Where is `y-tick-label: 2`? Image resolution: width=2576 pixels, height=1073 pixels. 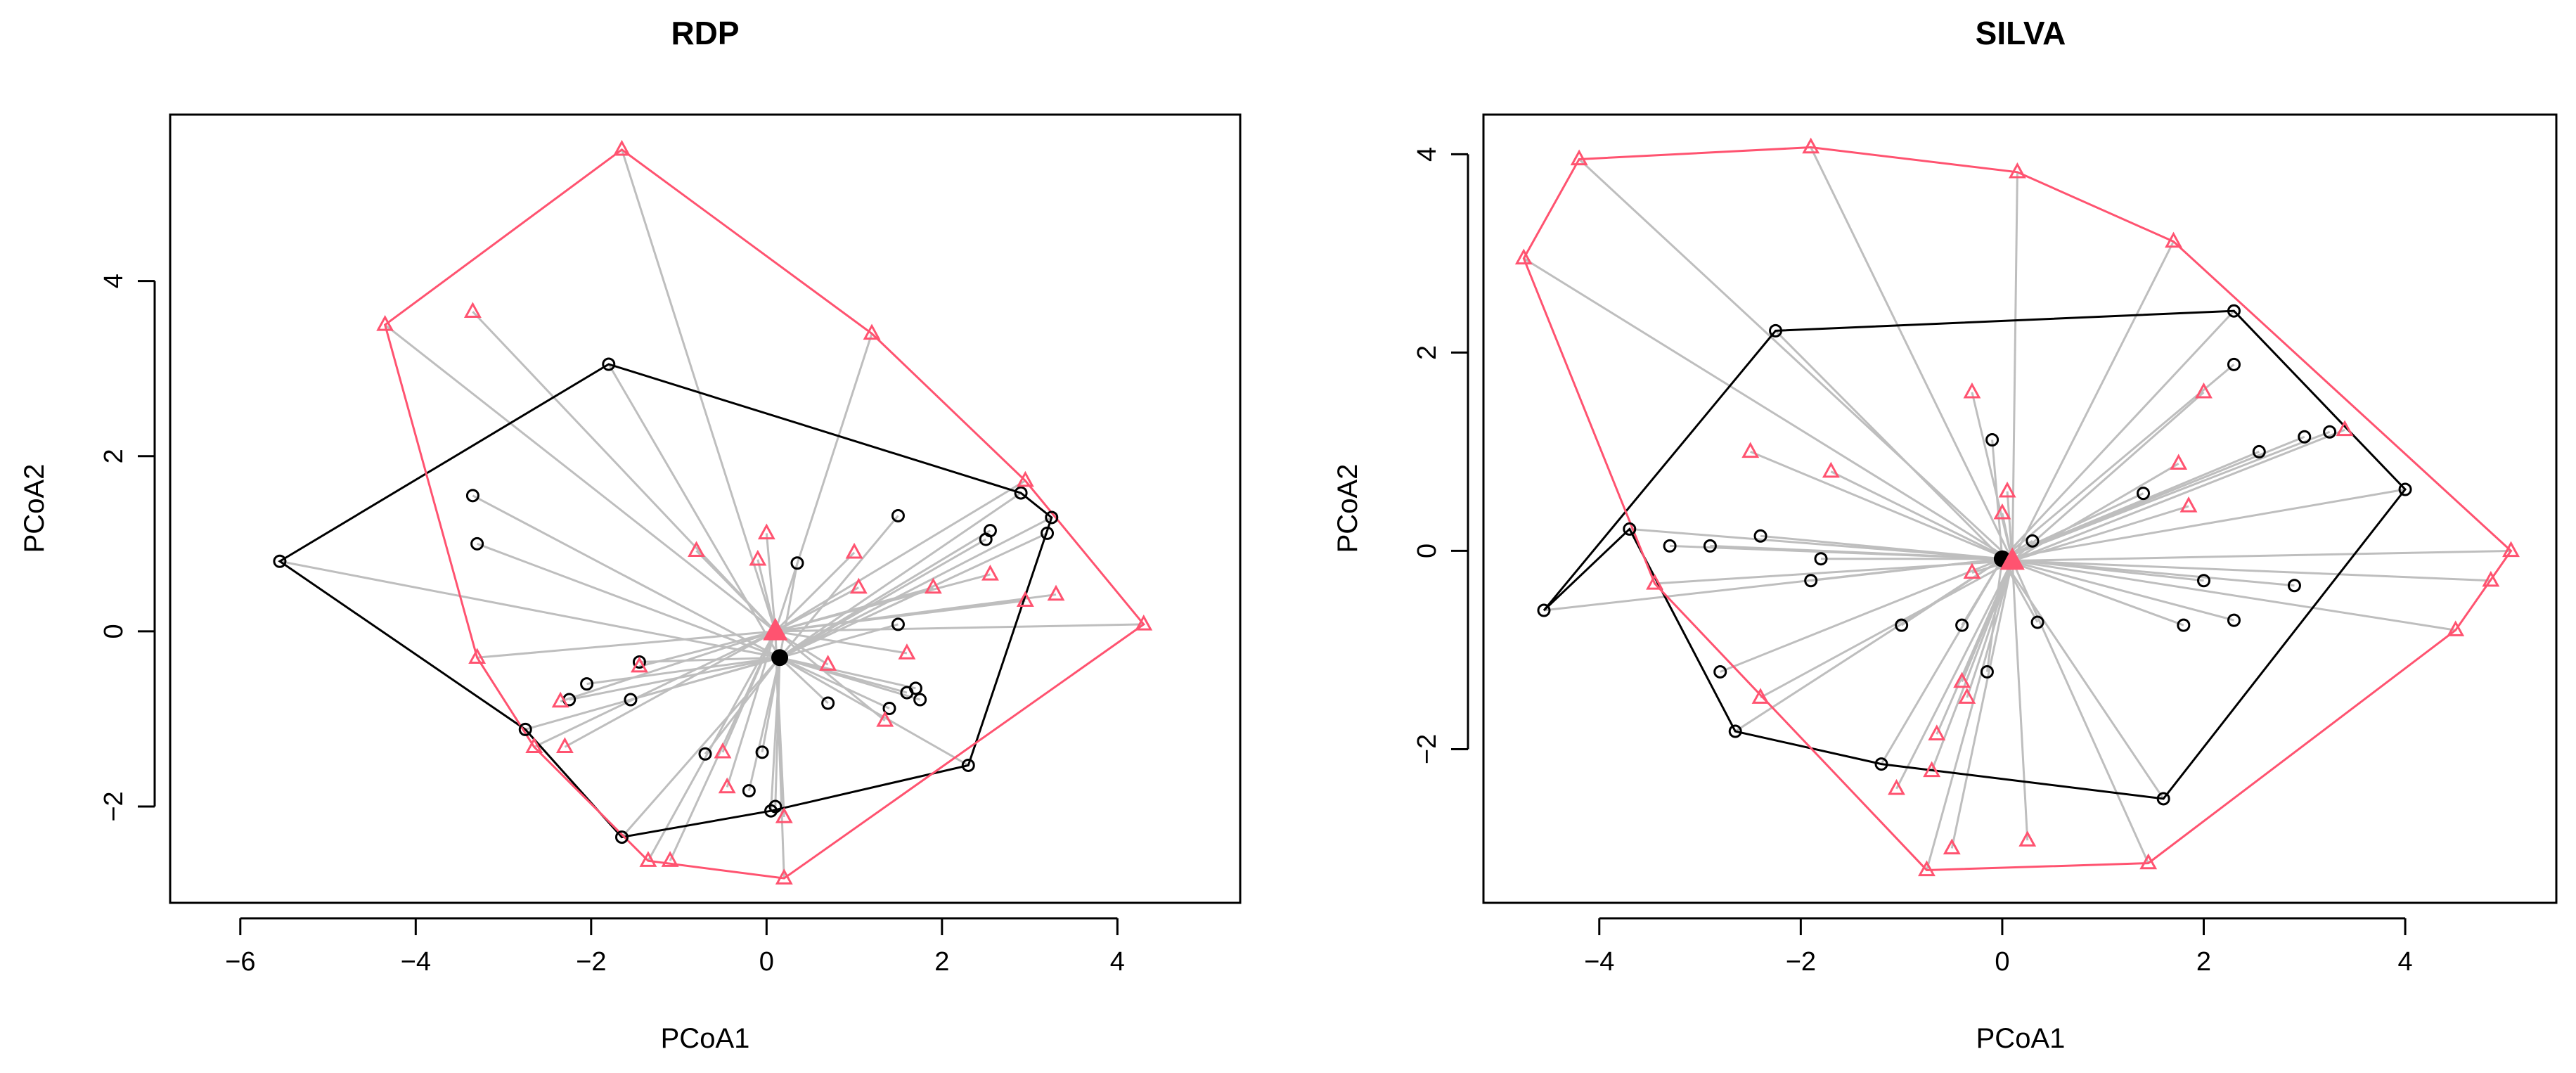
y-tick-label: 2 is located at coordinates (1427, 352).